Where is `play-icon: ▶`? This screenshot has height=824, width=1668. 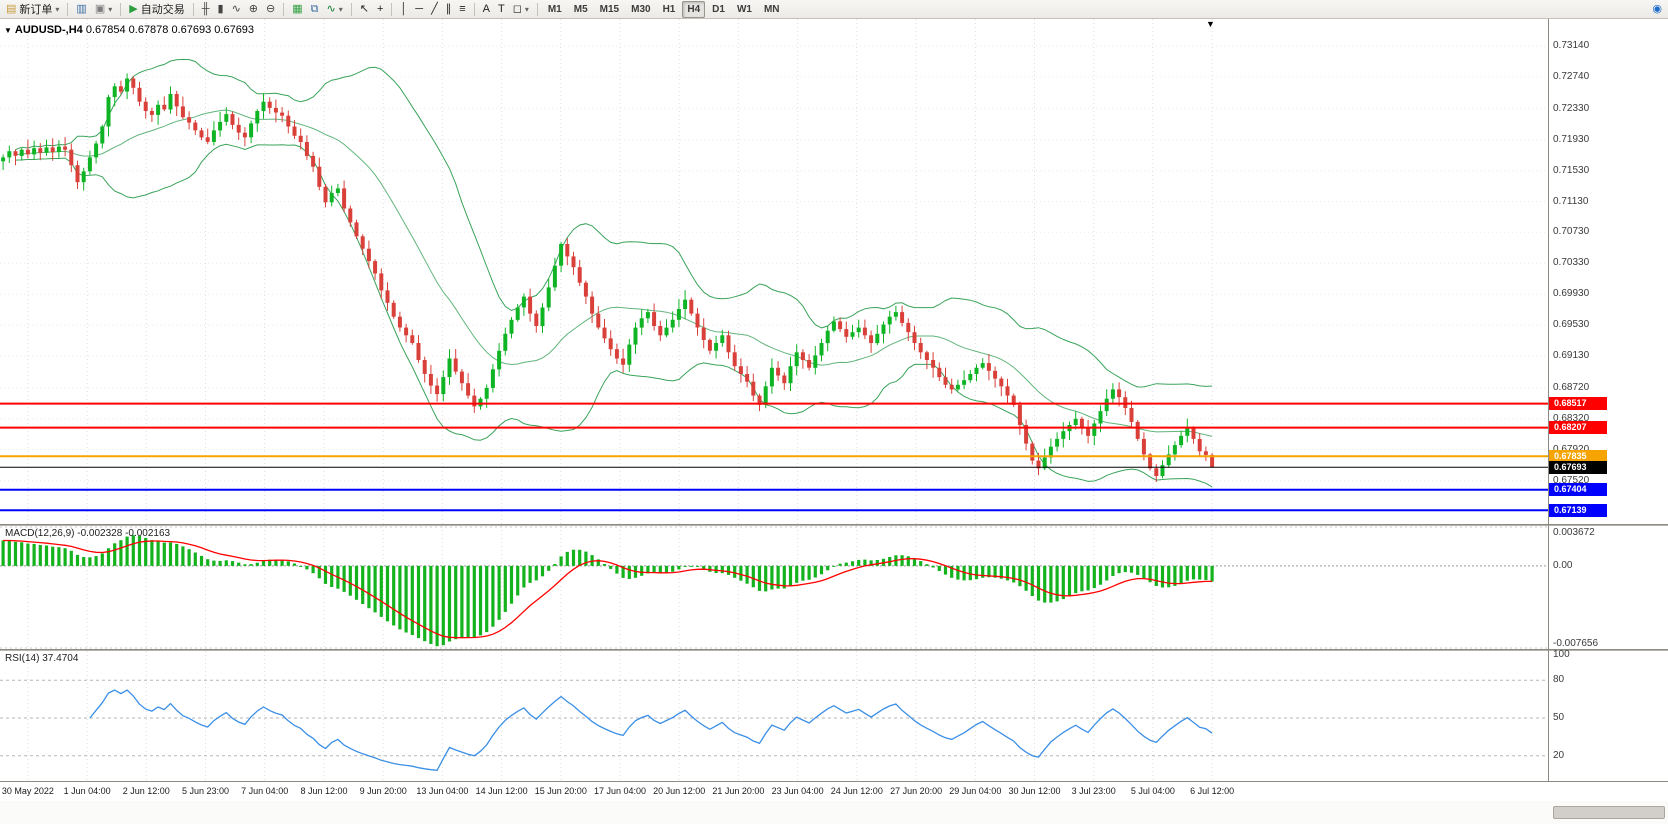 play-icon: ▶ is located at coordinates (133, 9).